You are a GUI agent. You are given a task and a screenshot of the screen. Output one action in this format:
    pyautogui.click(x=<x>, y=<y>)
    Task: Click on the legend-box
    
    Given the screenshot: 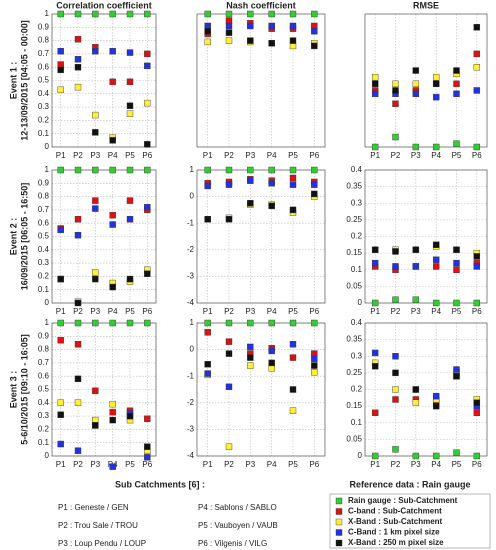 What is the action you would take?
    pyautogui.click(x=410, y=521)
    